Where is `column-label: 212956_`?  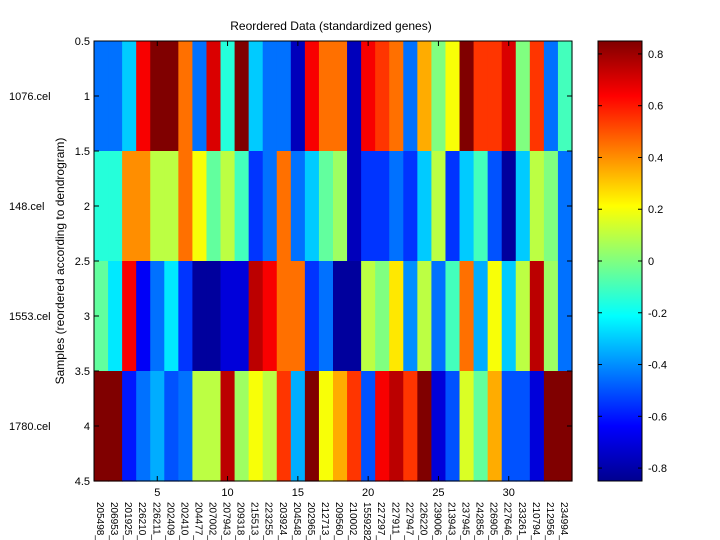 column-label: 212956_ is located at coordinates (549, 521).